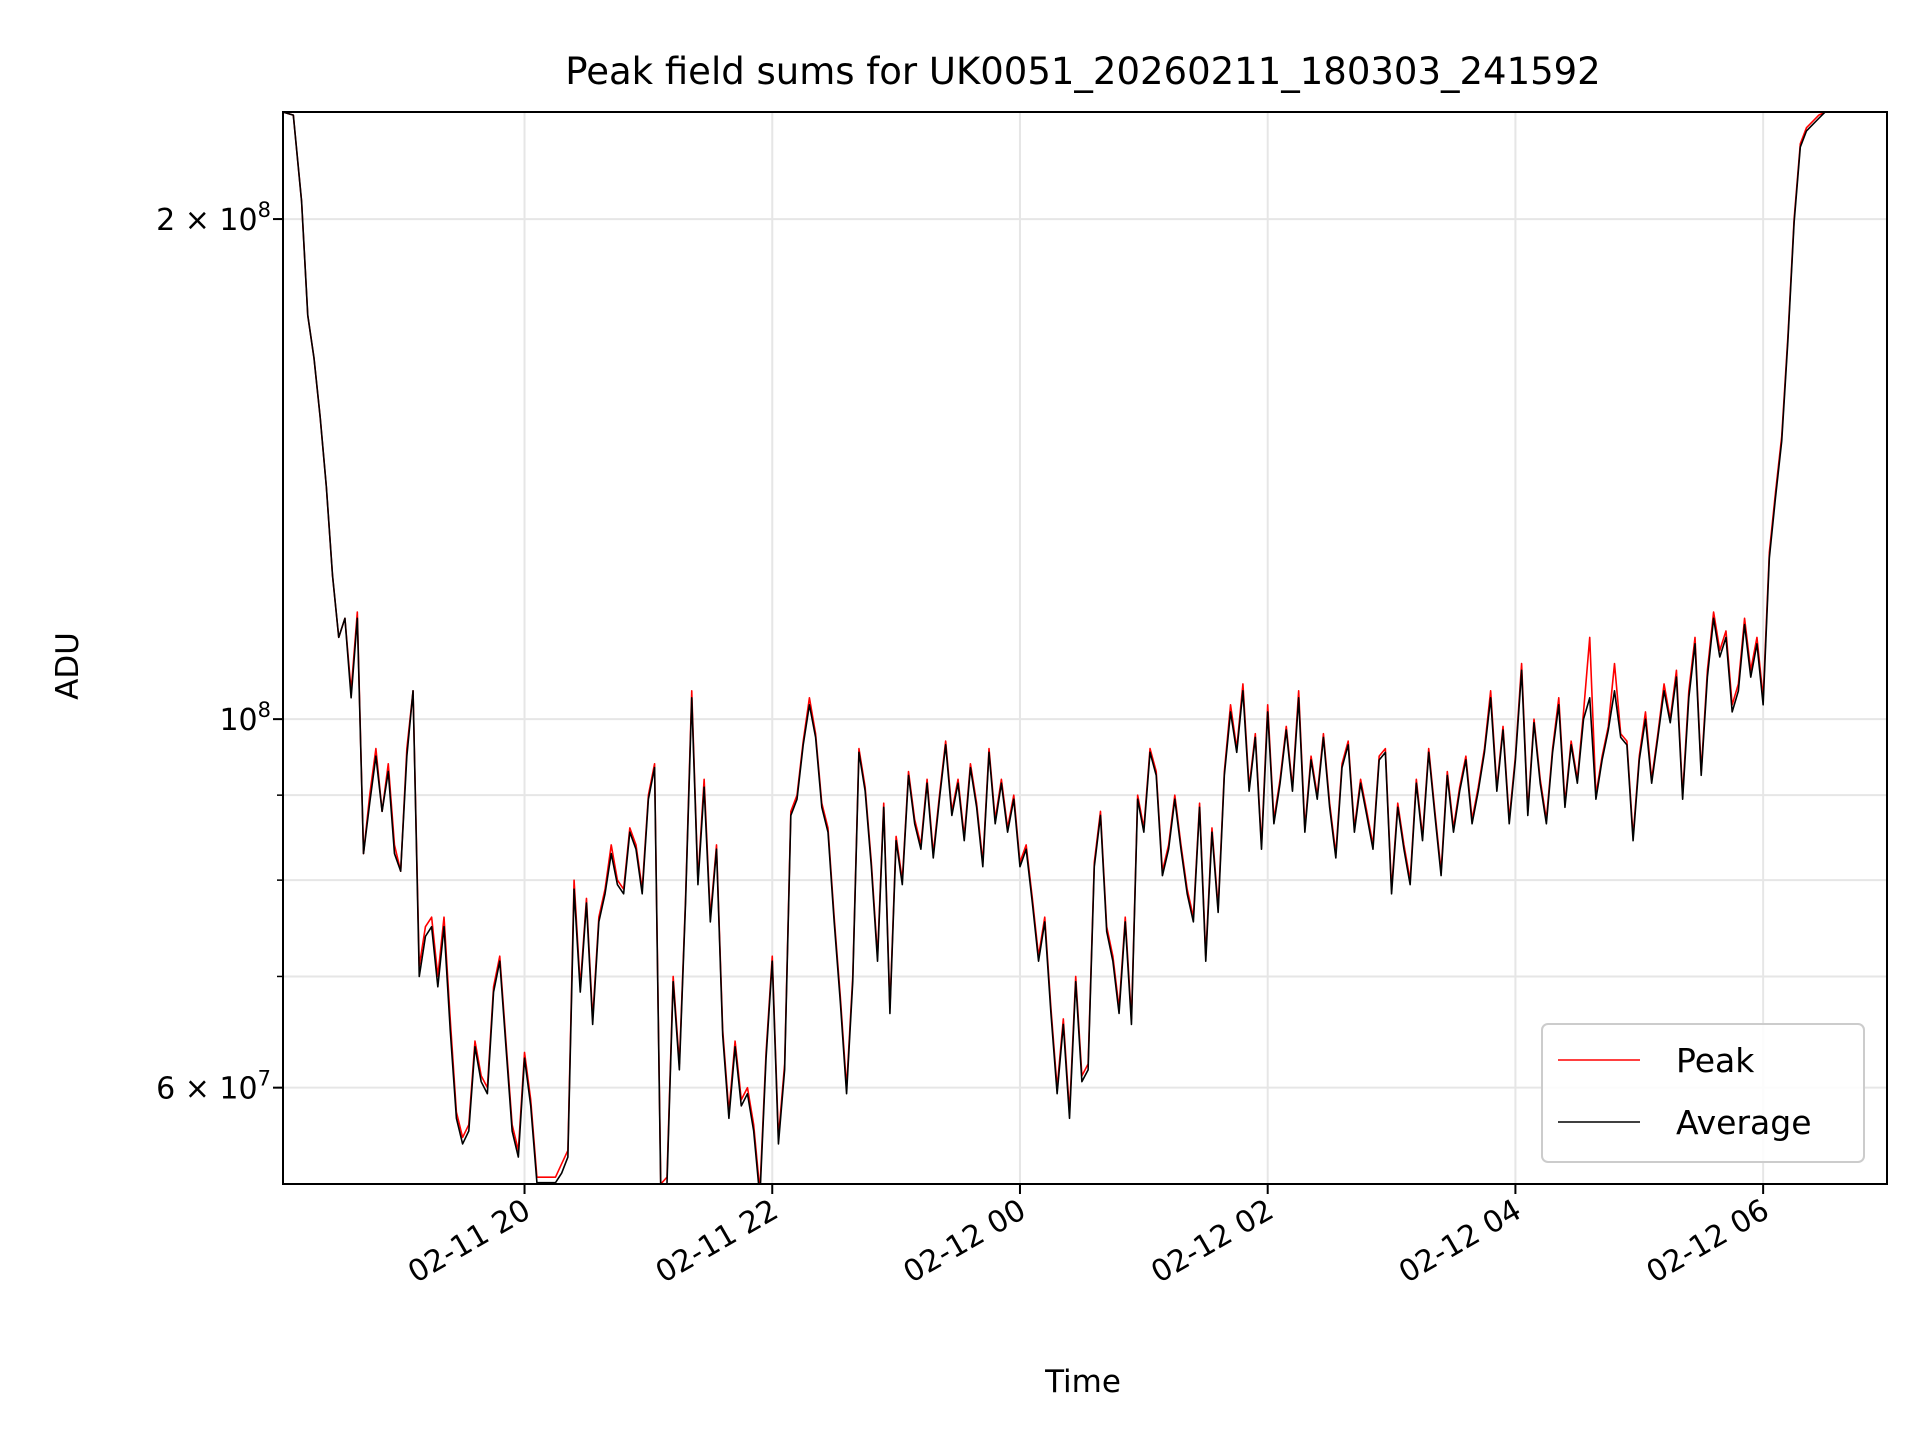  I want to click on x-axis-title: Time, so click(1082, 1382).